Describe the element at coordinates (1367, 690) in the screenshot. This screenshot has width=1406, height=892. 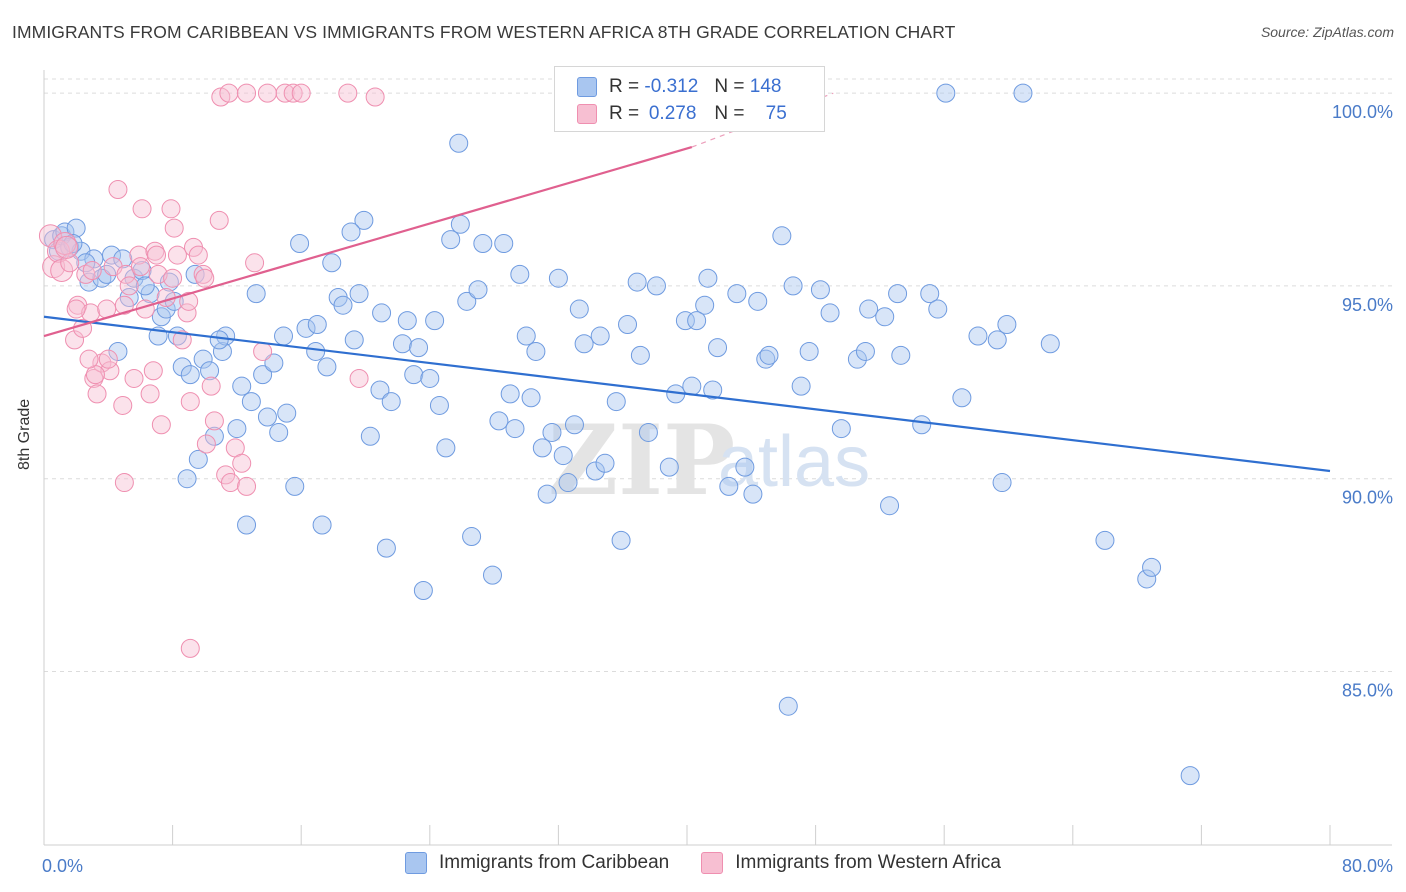
I see `y-tick-label: 85.0%` at that location.